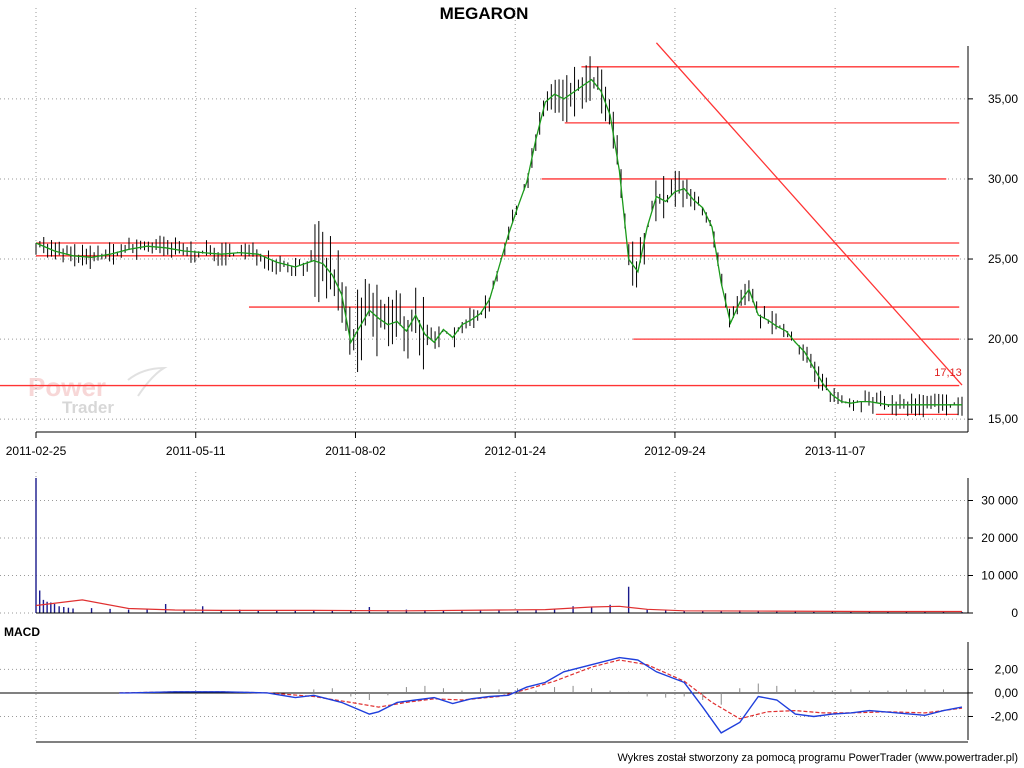 This screenshot has width=1024, height=768. I want to click on volume-y-tick-label: 30 000, so click(999, 501).